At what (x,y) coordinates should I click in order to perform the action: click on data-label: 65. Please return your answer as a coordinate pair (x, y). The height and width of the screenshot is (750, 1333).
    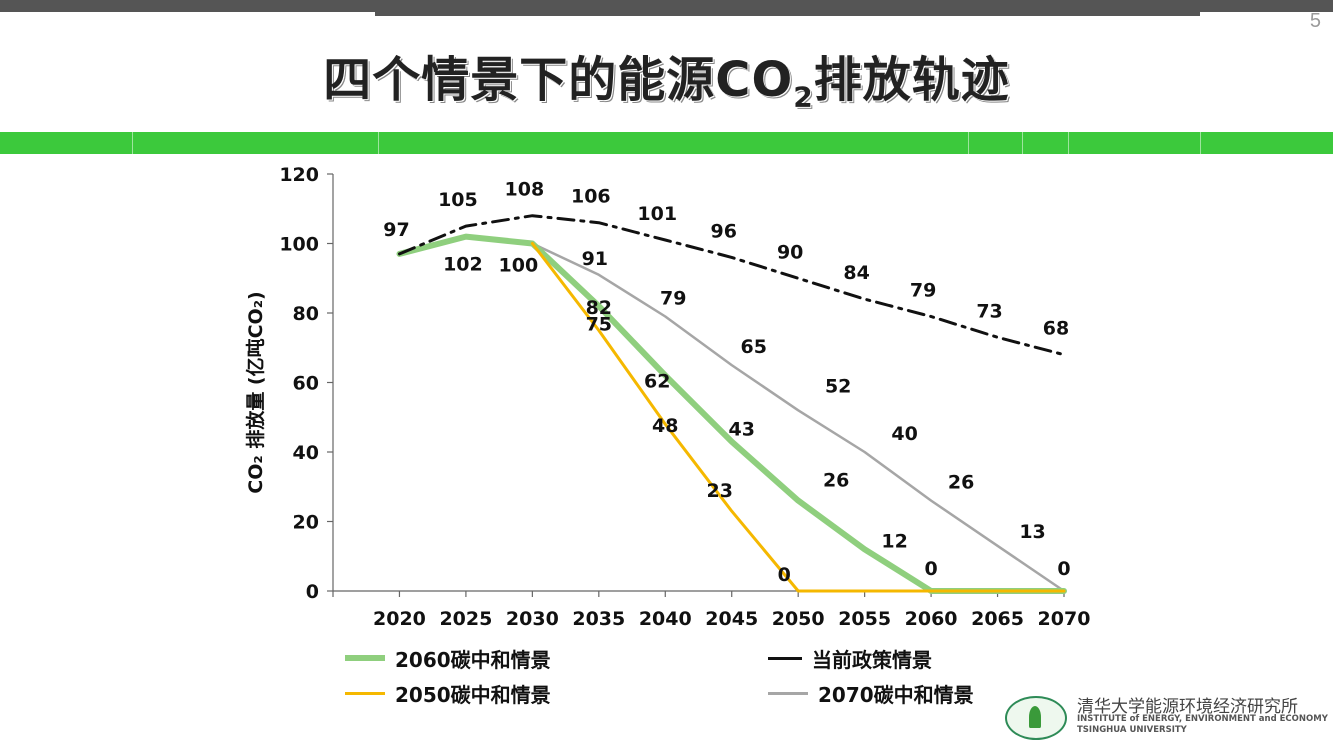
    Looking at the image, I should click on (754, 347).